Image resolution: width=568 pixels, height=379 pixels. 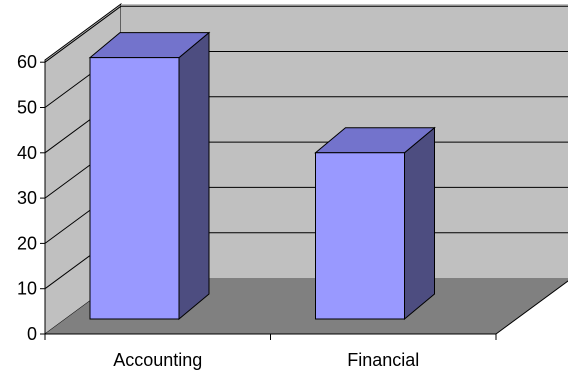 I want to click on x-tick-label: Accounting, so click(x=157, y=360).